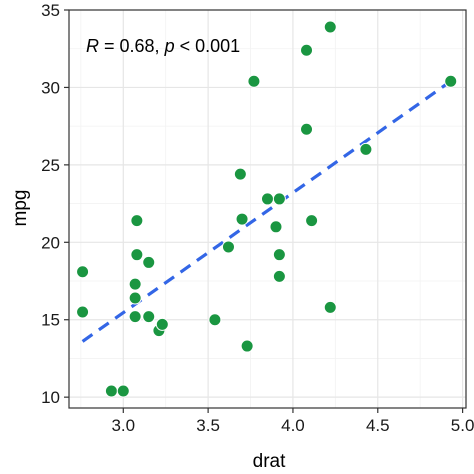  What do you see at coordinates (50, 165) in the screenshot?
I see `y-tick-label: 25` at bounding box center [50, 165].